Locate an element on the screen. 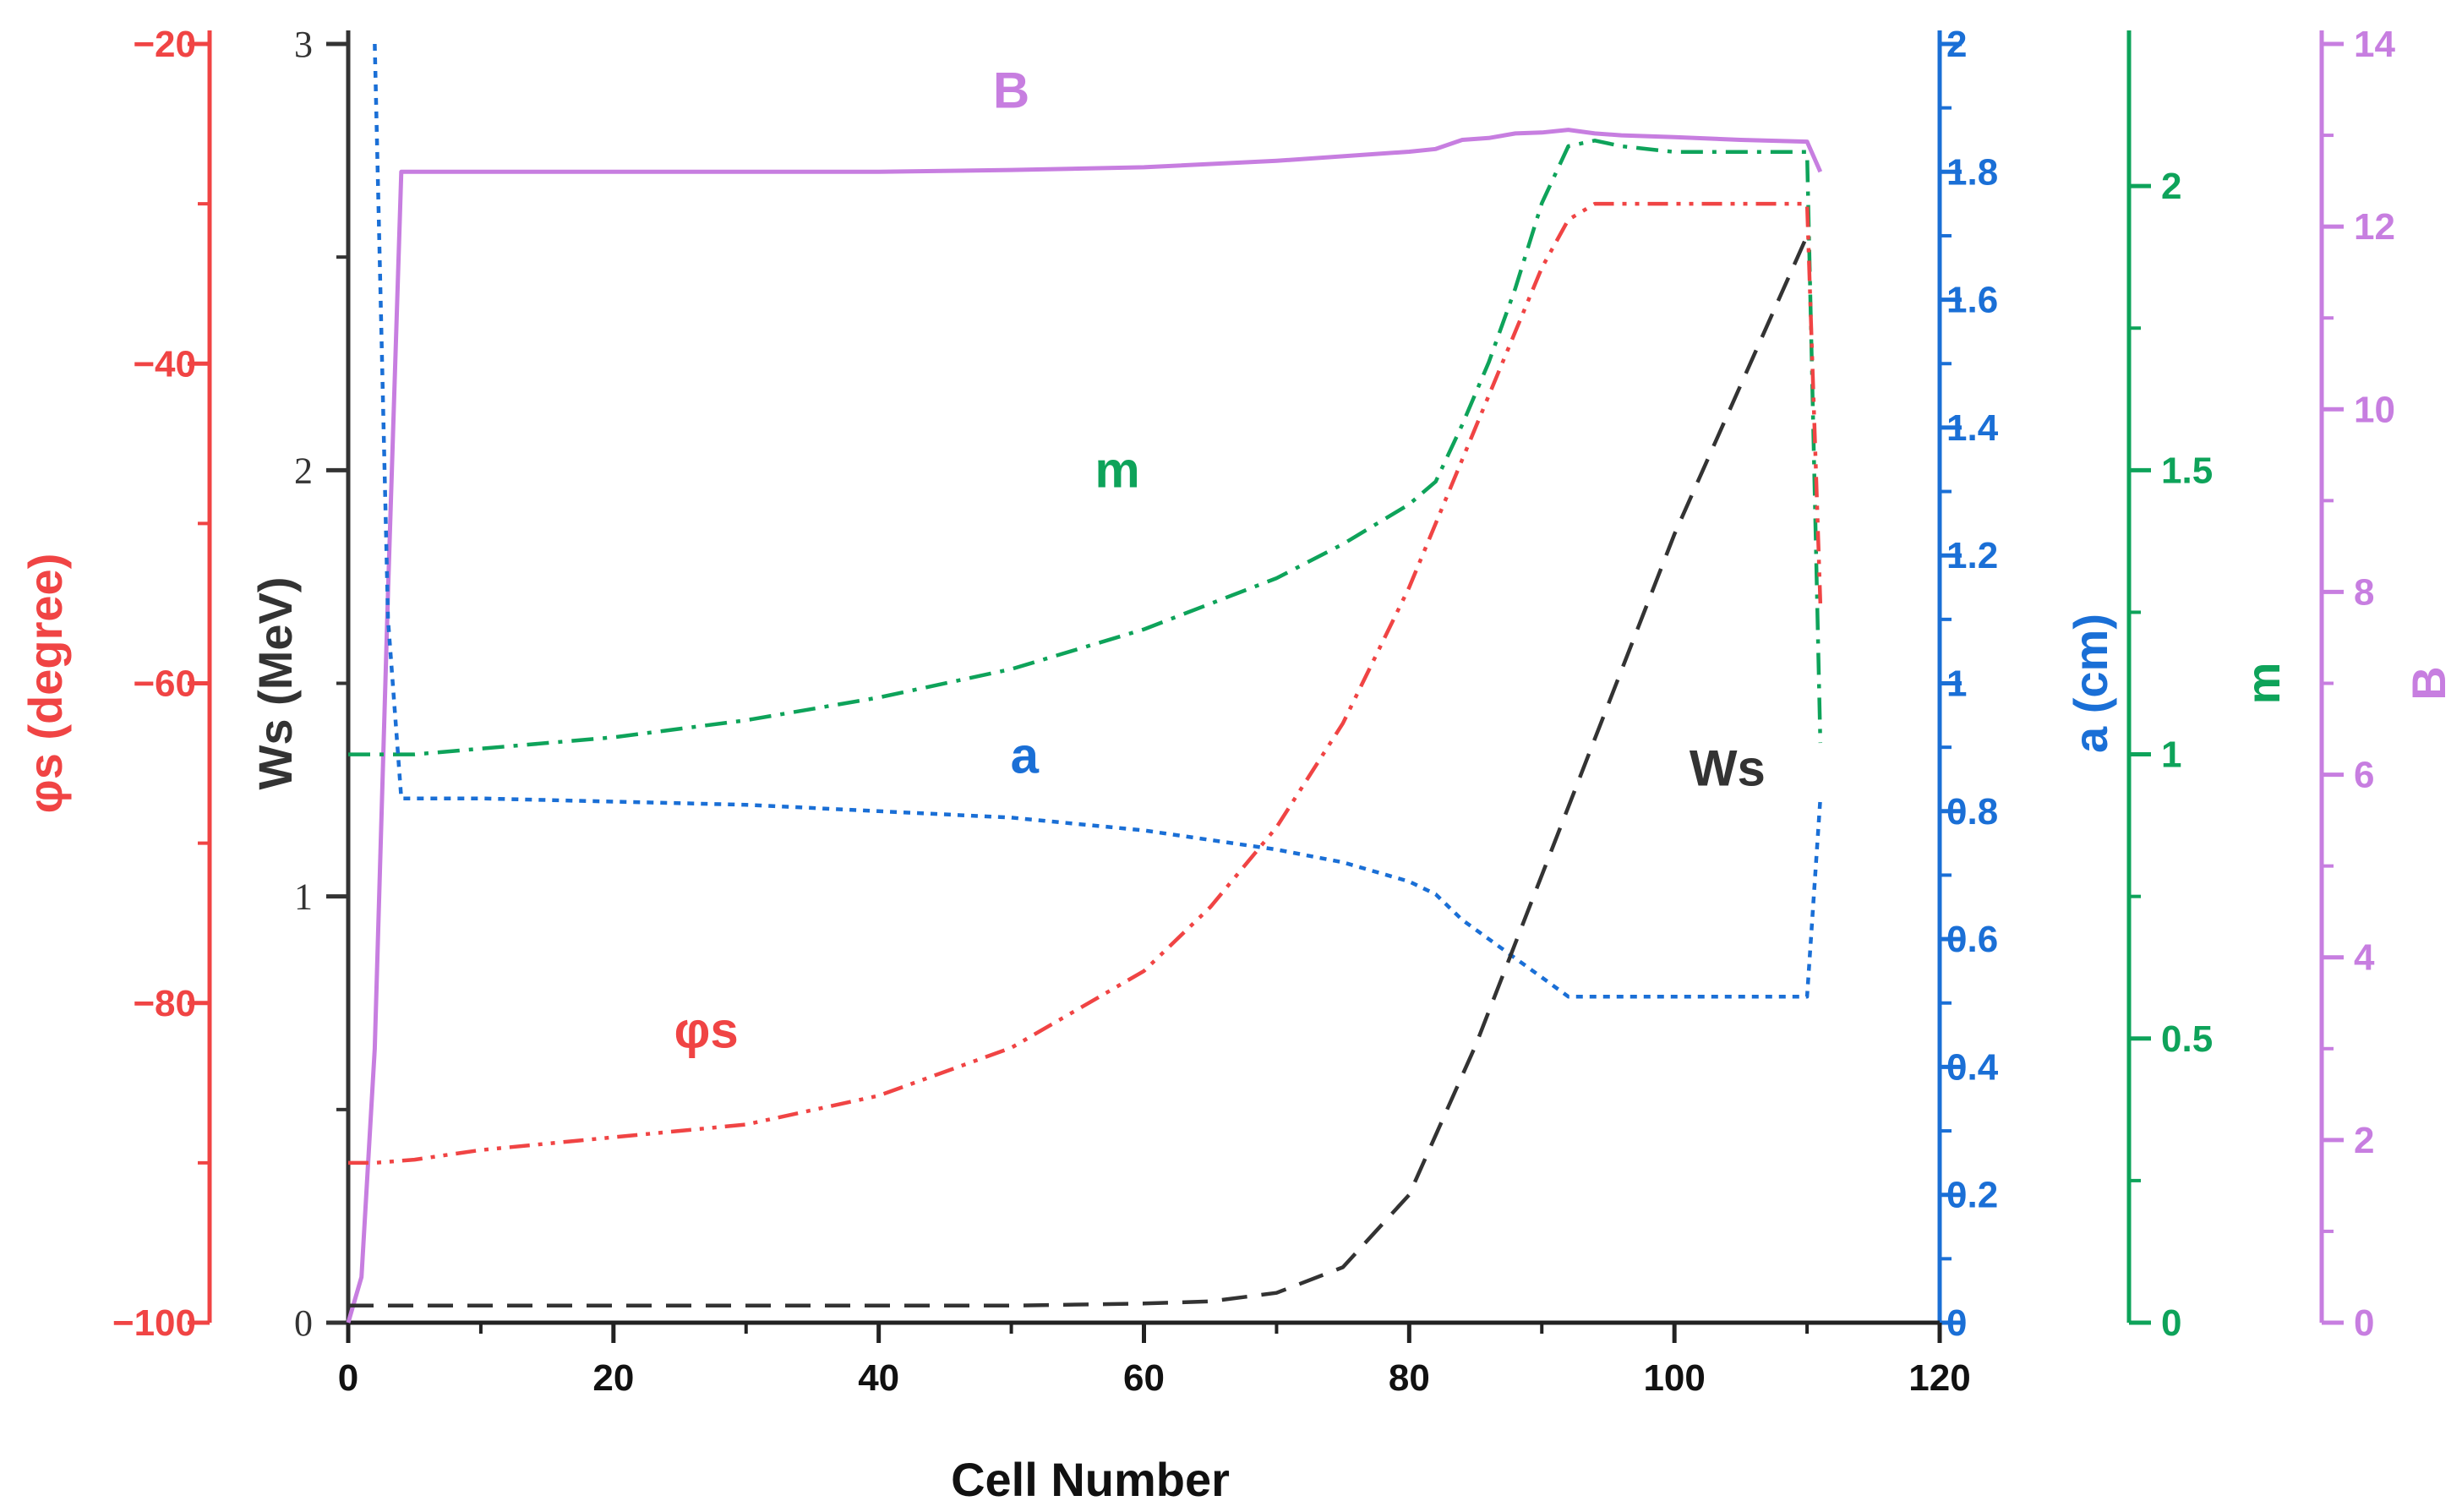 Image resolution: width=2462 pixels, height=1512 pixels. tick-label-m: 0.5 is located at coordinates (2187, 1039).